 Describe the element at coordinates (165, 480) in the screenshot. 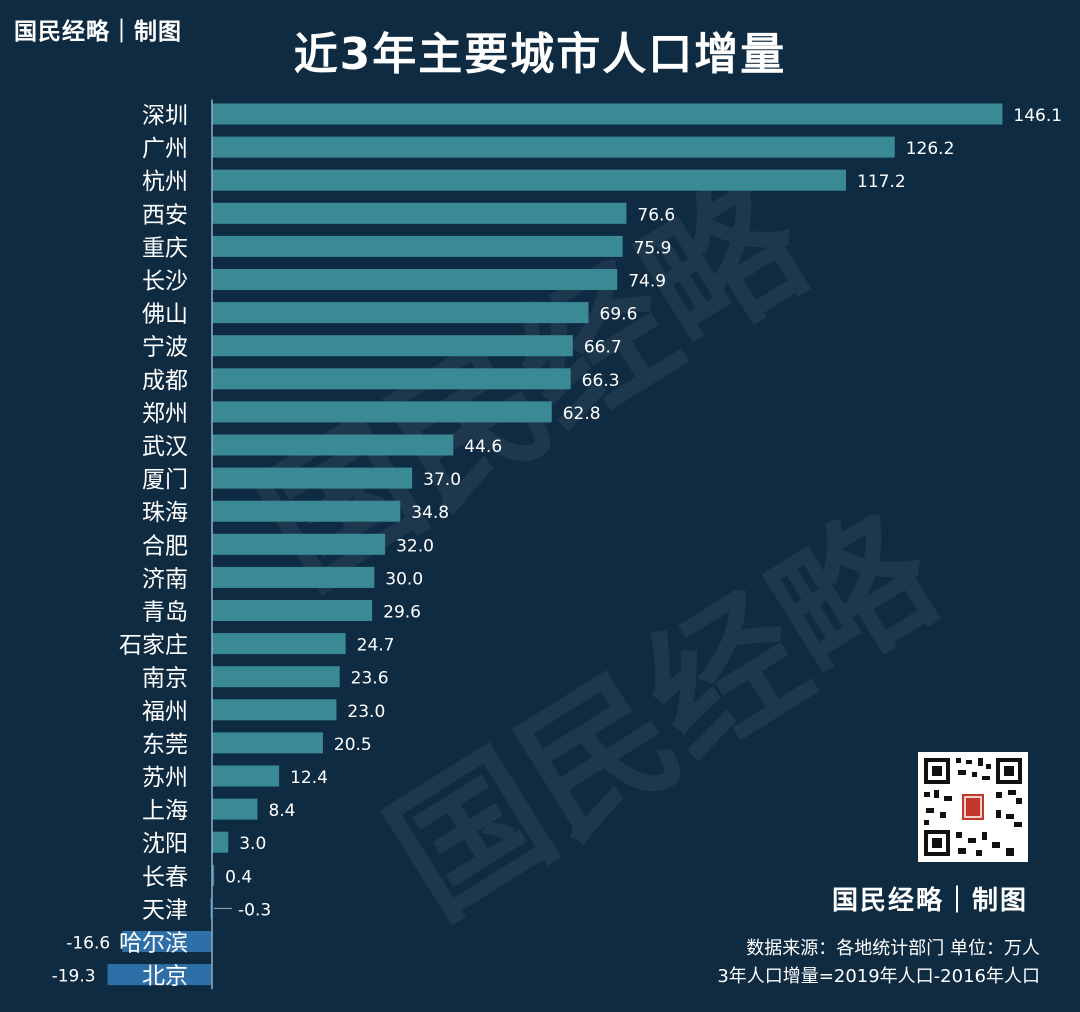

I see `category-label: 厦门` at that location.